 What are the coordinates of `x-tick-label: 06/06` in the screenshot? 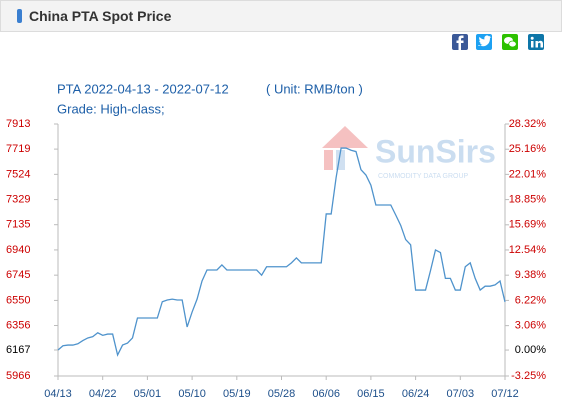 It's located at (326, 394).